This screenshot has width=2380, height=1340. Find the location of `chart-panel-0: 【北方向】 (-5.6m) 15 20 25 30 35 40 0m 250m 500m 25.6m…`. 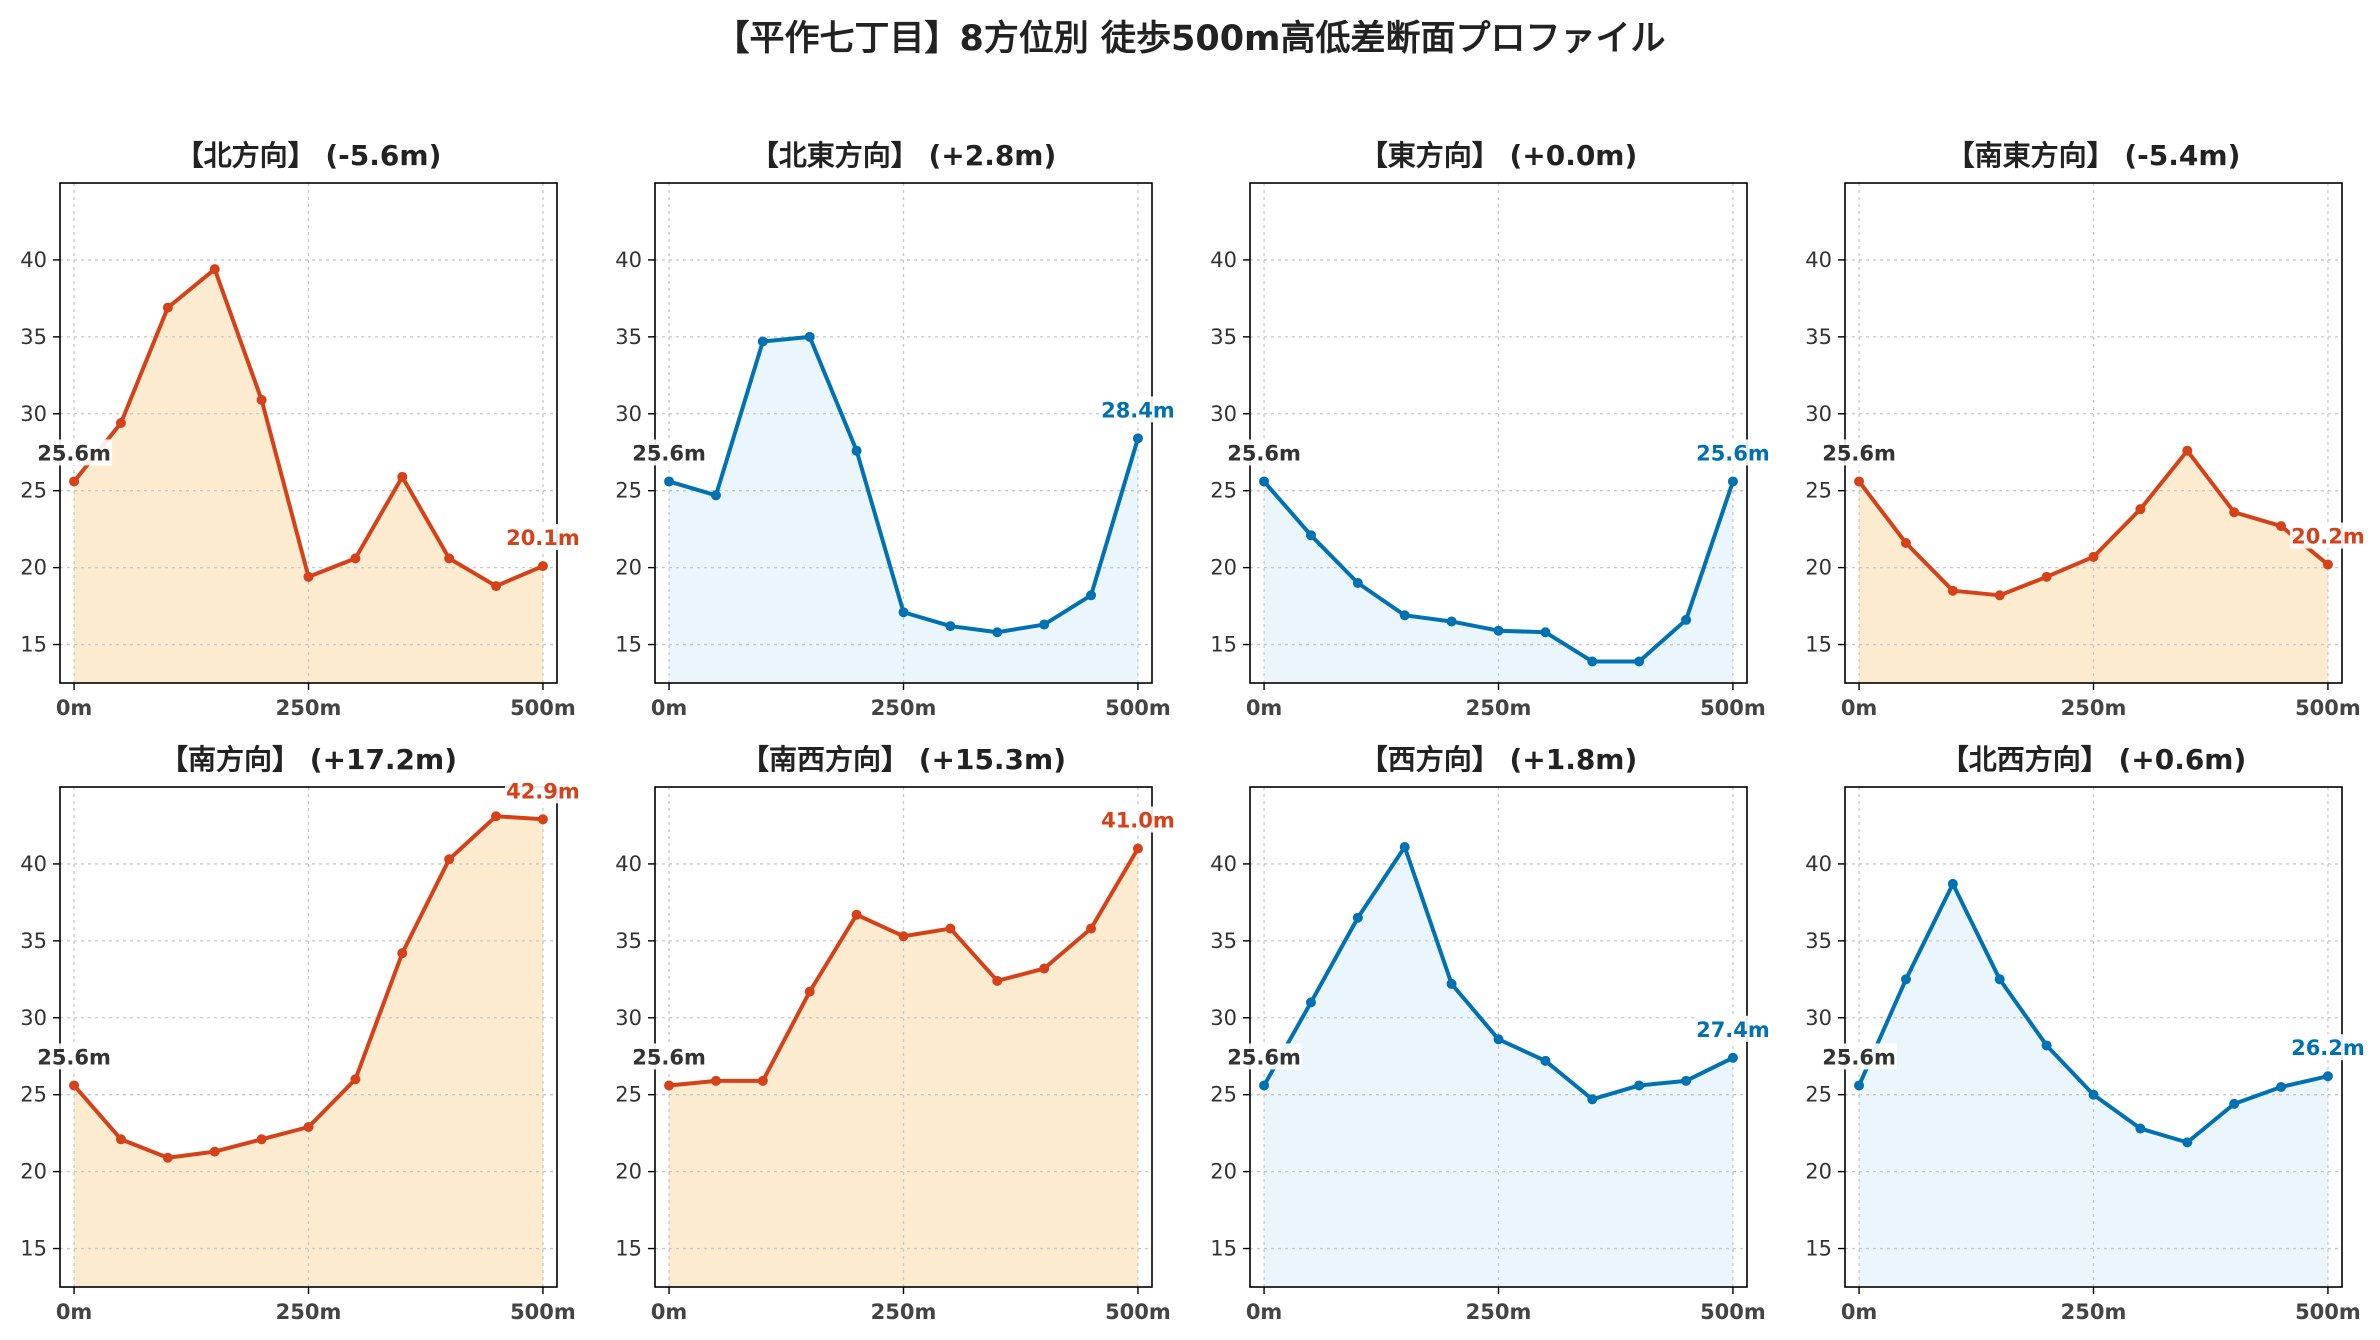

chart-panel-0: 【北方向】 (-5.6m) 15 20 25 30 35 40 0m 250m 500m 25.6m… is located at coordinates (300, 429).